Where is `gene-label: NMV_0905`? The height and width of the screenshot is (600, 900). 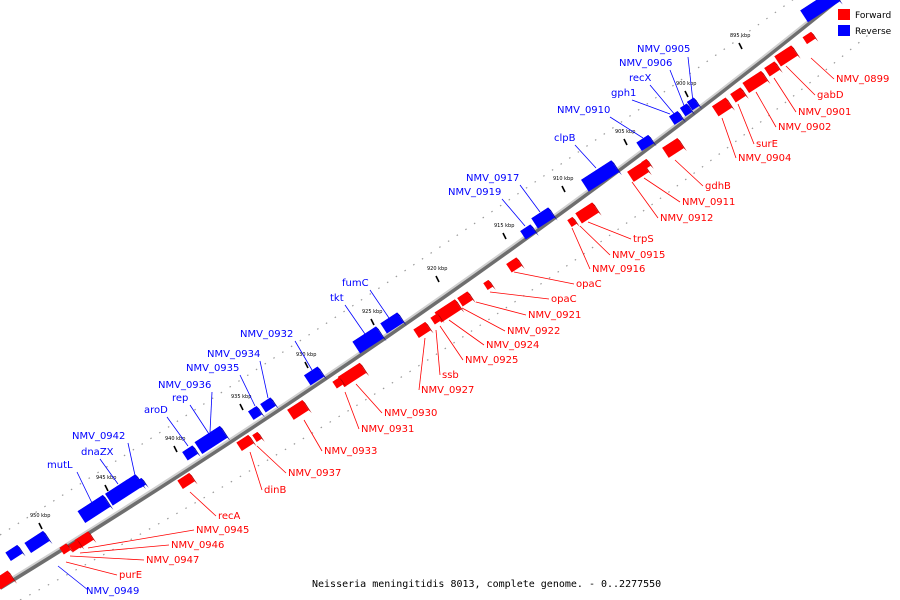
gene-label: NMV_0905 is located at coordinates (663, 49).